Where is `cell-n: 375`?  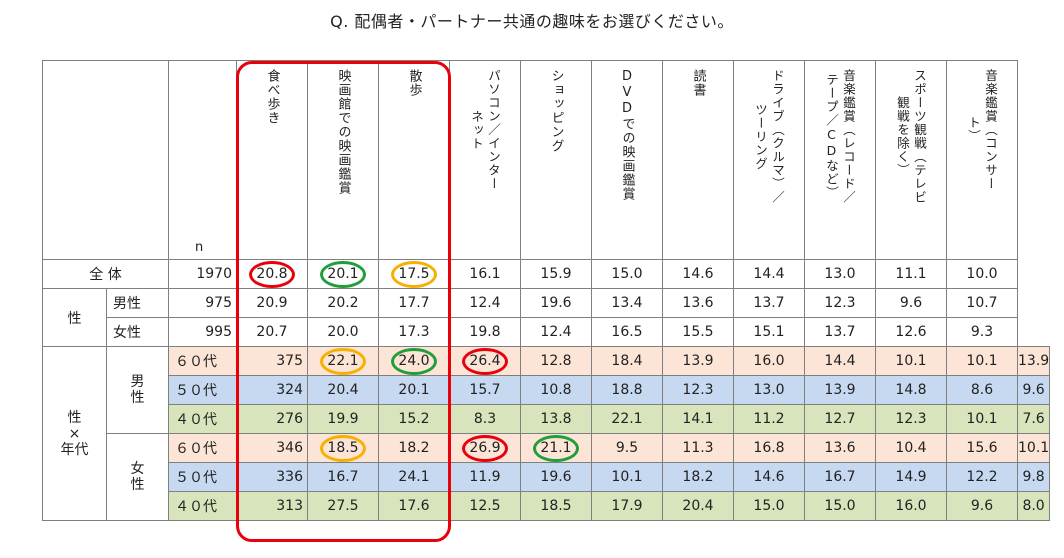
cell-n: 375 is located at coordinates (272, 361).